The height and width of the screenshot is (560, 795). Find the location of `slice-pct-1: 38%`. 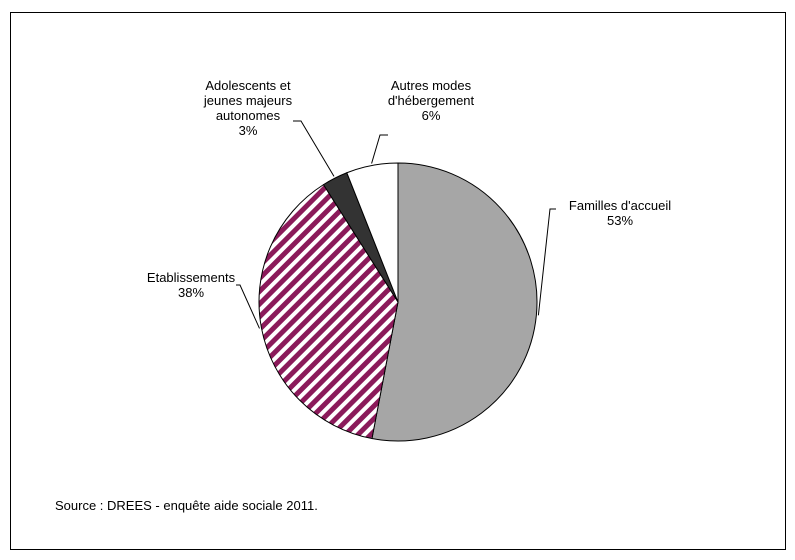

slice-pct-1: 38% is located at coordinates (191, 292).